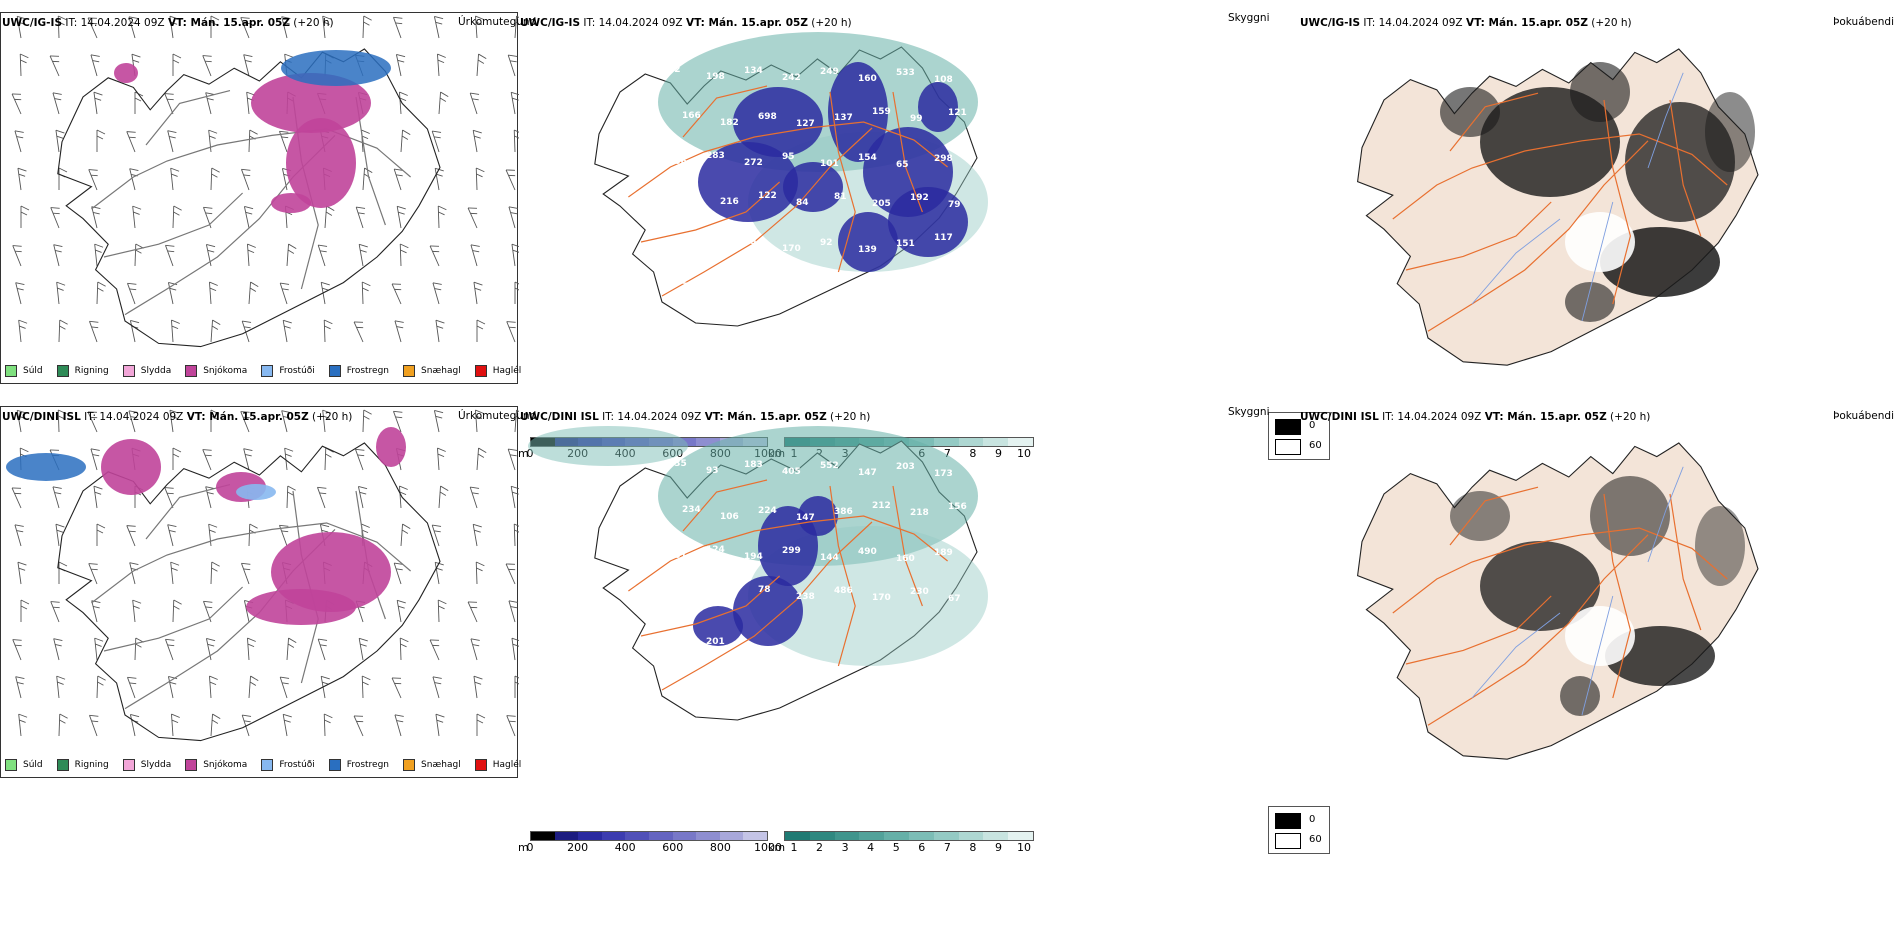 The width and height of the screenshot is (1900, 950). Describe the element at coordinates (1863, 22) in the screenshot. I see `panel-title: Þokuábendi` at that location.